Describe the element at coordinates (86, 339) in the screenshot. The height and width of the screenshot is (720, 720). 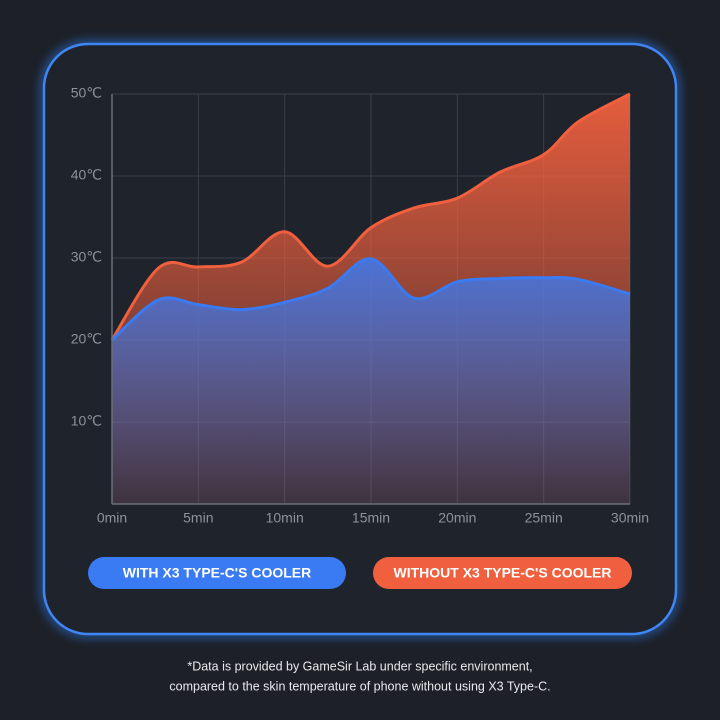
I see `y-tick-label: 20℃` at that location.